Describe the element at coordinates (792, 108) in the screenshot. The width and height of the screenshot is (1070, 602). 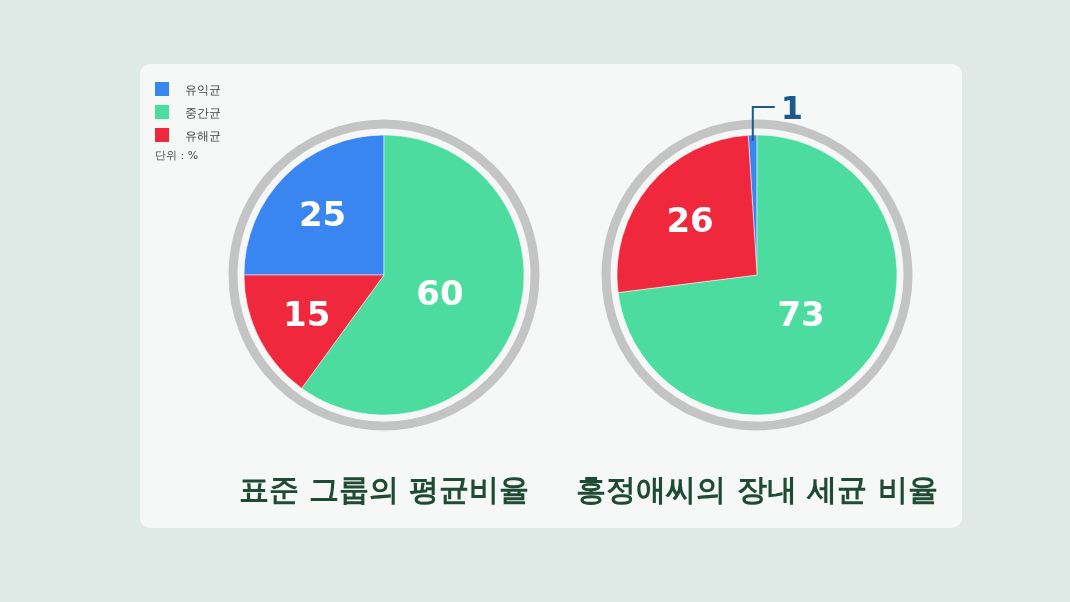
I see `data-label: 1` at that location.